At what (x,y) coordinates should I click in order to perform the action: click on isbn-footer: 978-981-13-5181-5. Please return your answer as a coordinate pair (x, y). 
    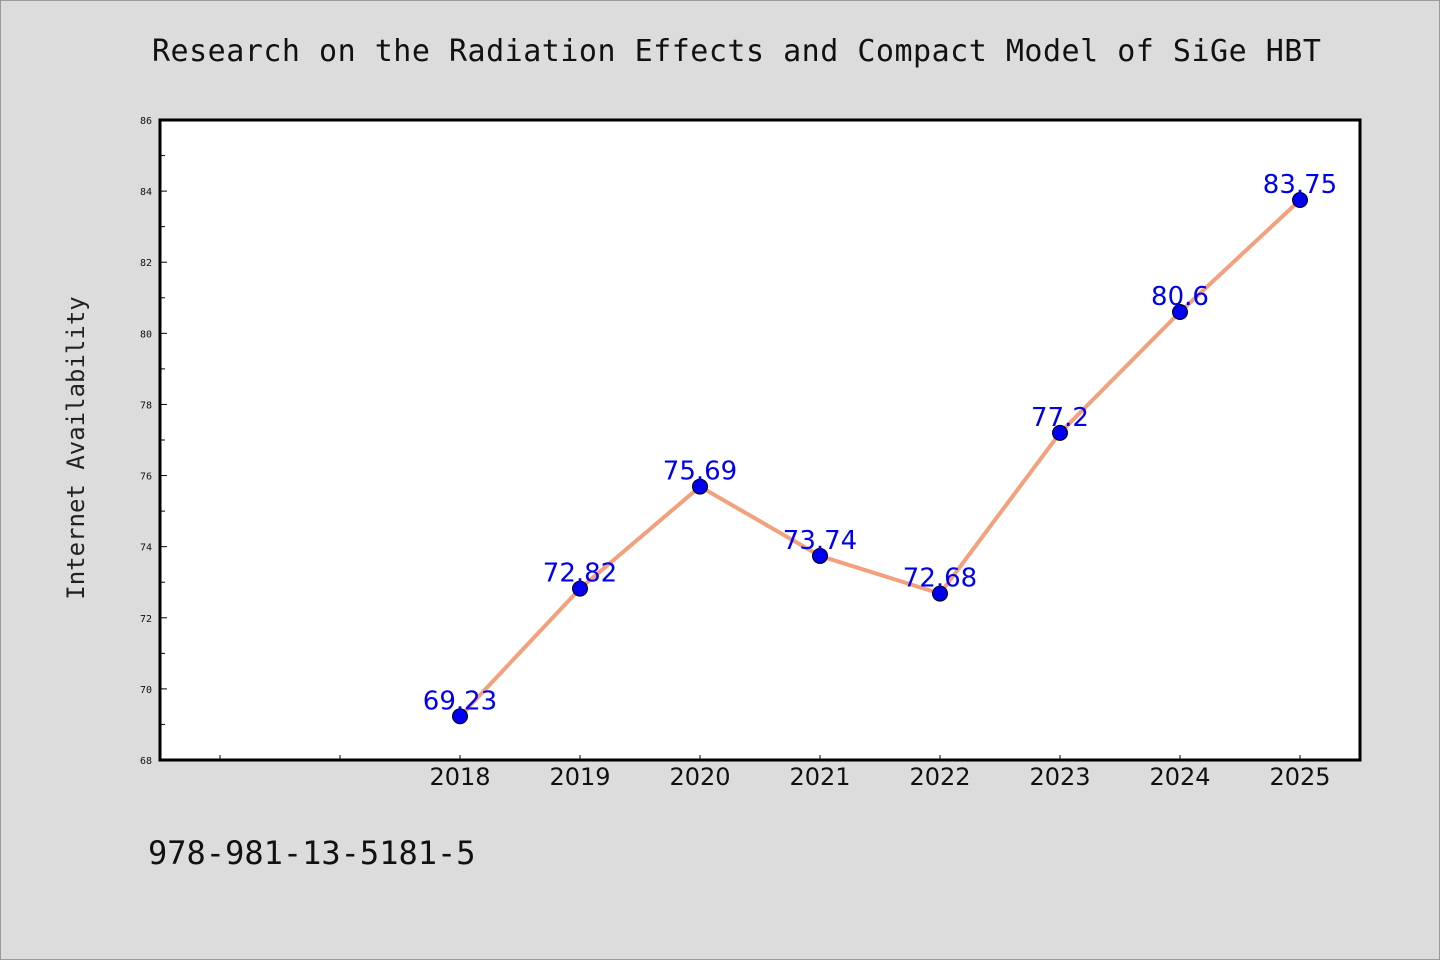
    Looking at the image, I should click on (312, 853).